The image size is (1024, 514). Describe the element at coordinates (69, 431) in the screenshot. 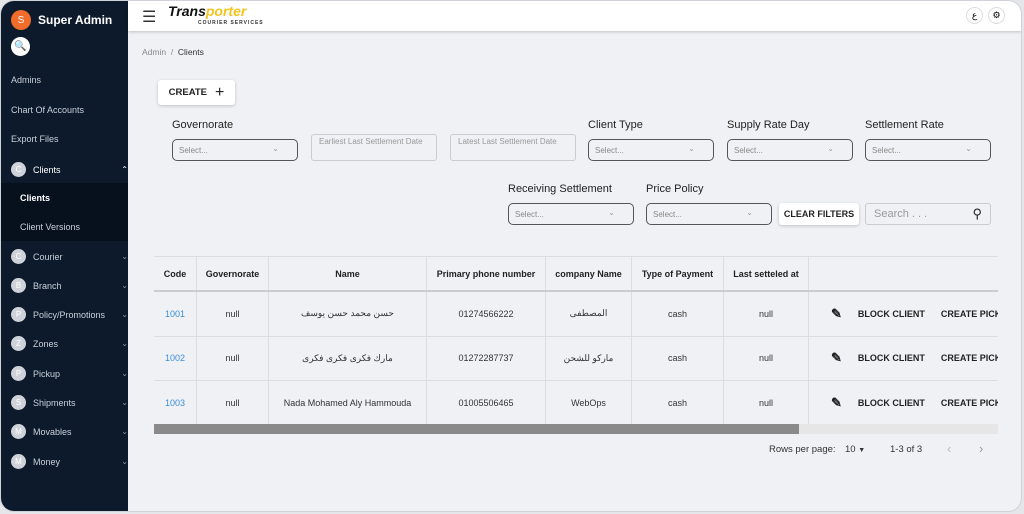

I see `sidebar-group-movables: M Movables ⌄` at that location.